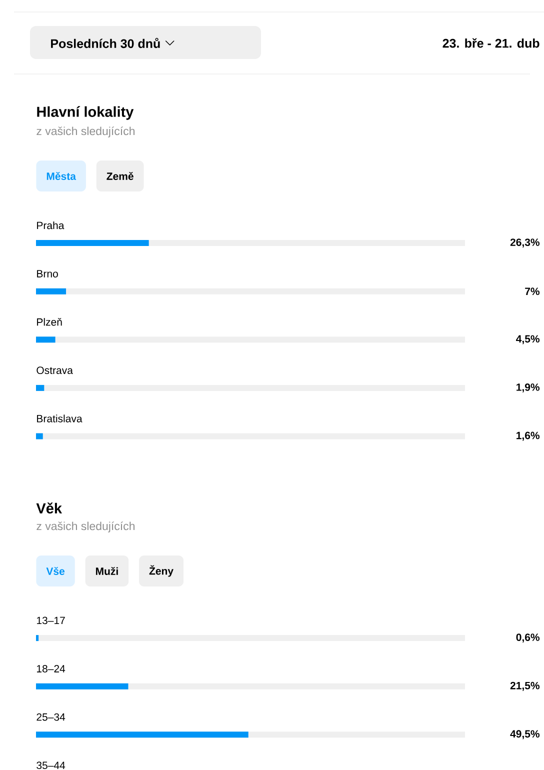  What do you see at coordinates (50, 225) in the screenshot?
I see `y-tick-label: Praha` at bounding box center [50, 225].